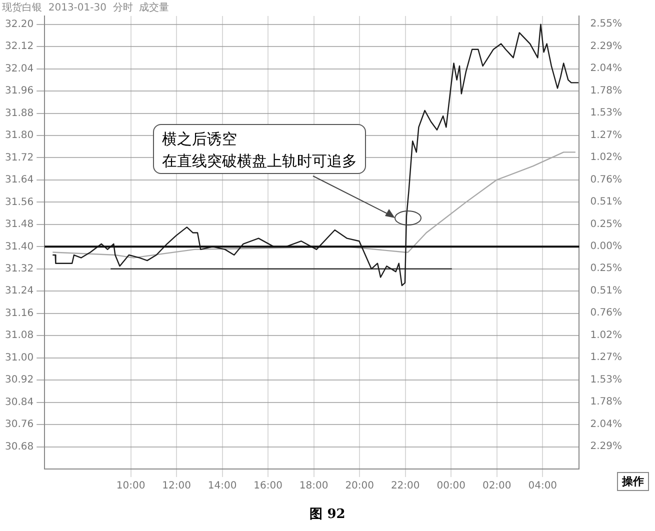  What do you see at coordinates (19, 336) in the screenshot?
I see `y-tick-label: 31.08` at bounding box center [19, 336].